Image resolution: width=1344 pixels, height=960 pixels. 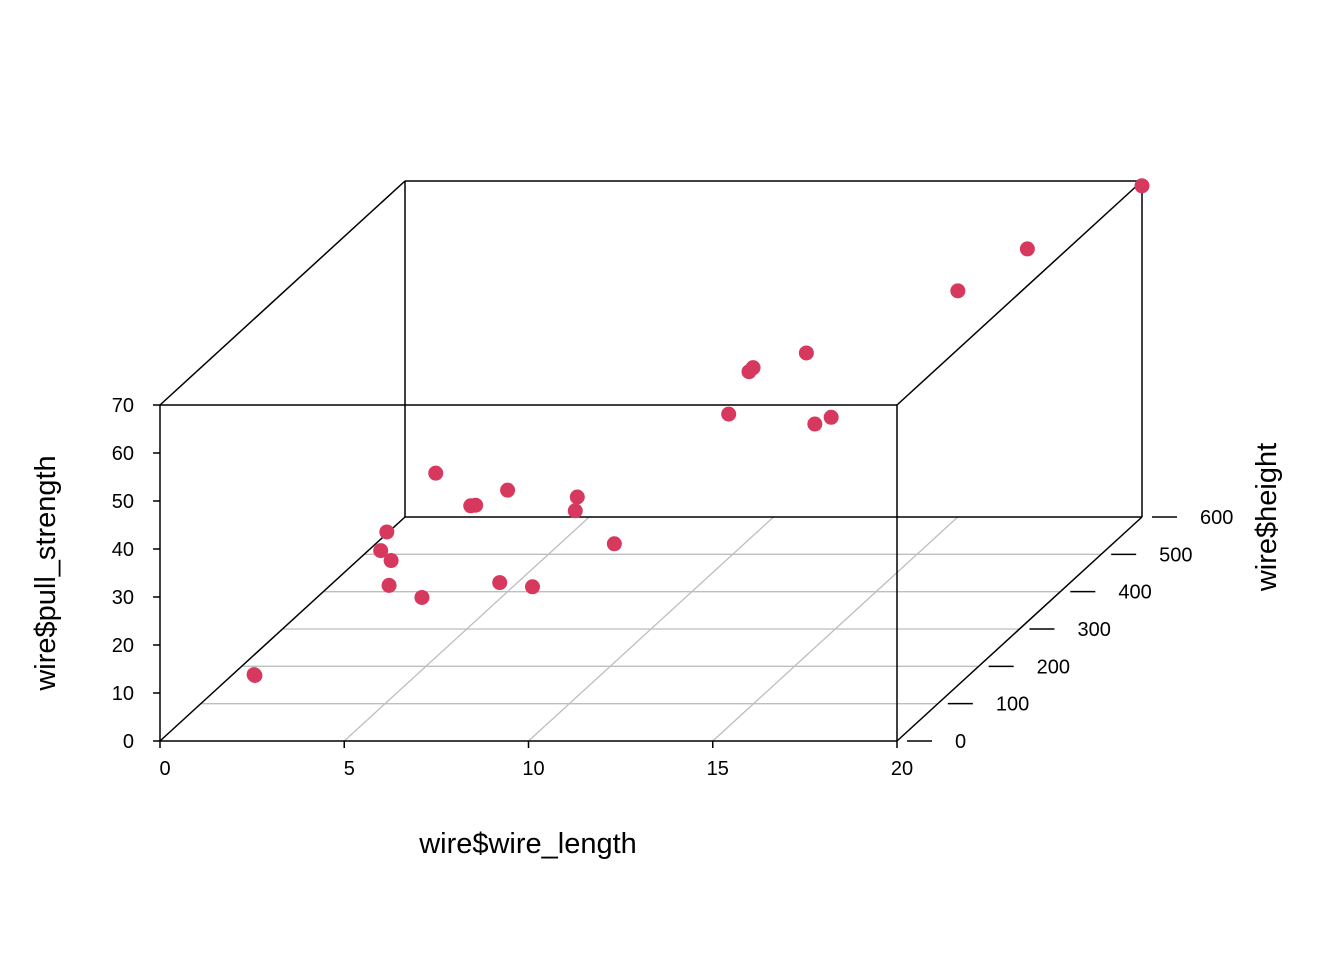 I want to click on y-tick-label: 600, so click(x=1216, y=518).